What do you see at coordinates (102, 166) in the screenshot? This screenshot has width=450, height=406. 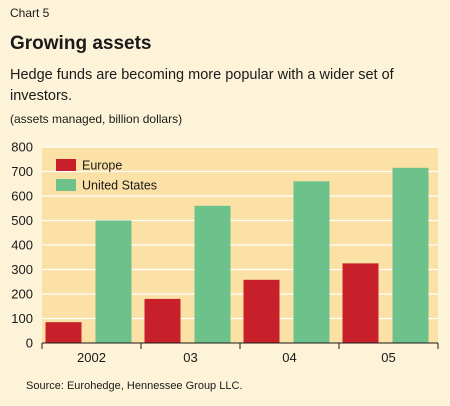 I see `legend-label: Europe` at bounding box center [102, 166].